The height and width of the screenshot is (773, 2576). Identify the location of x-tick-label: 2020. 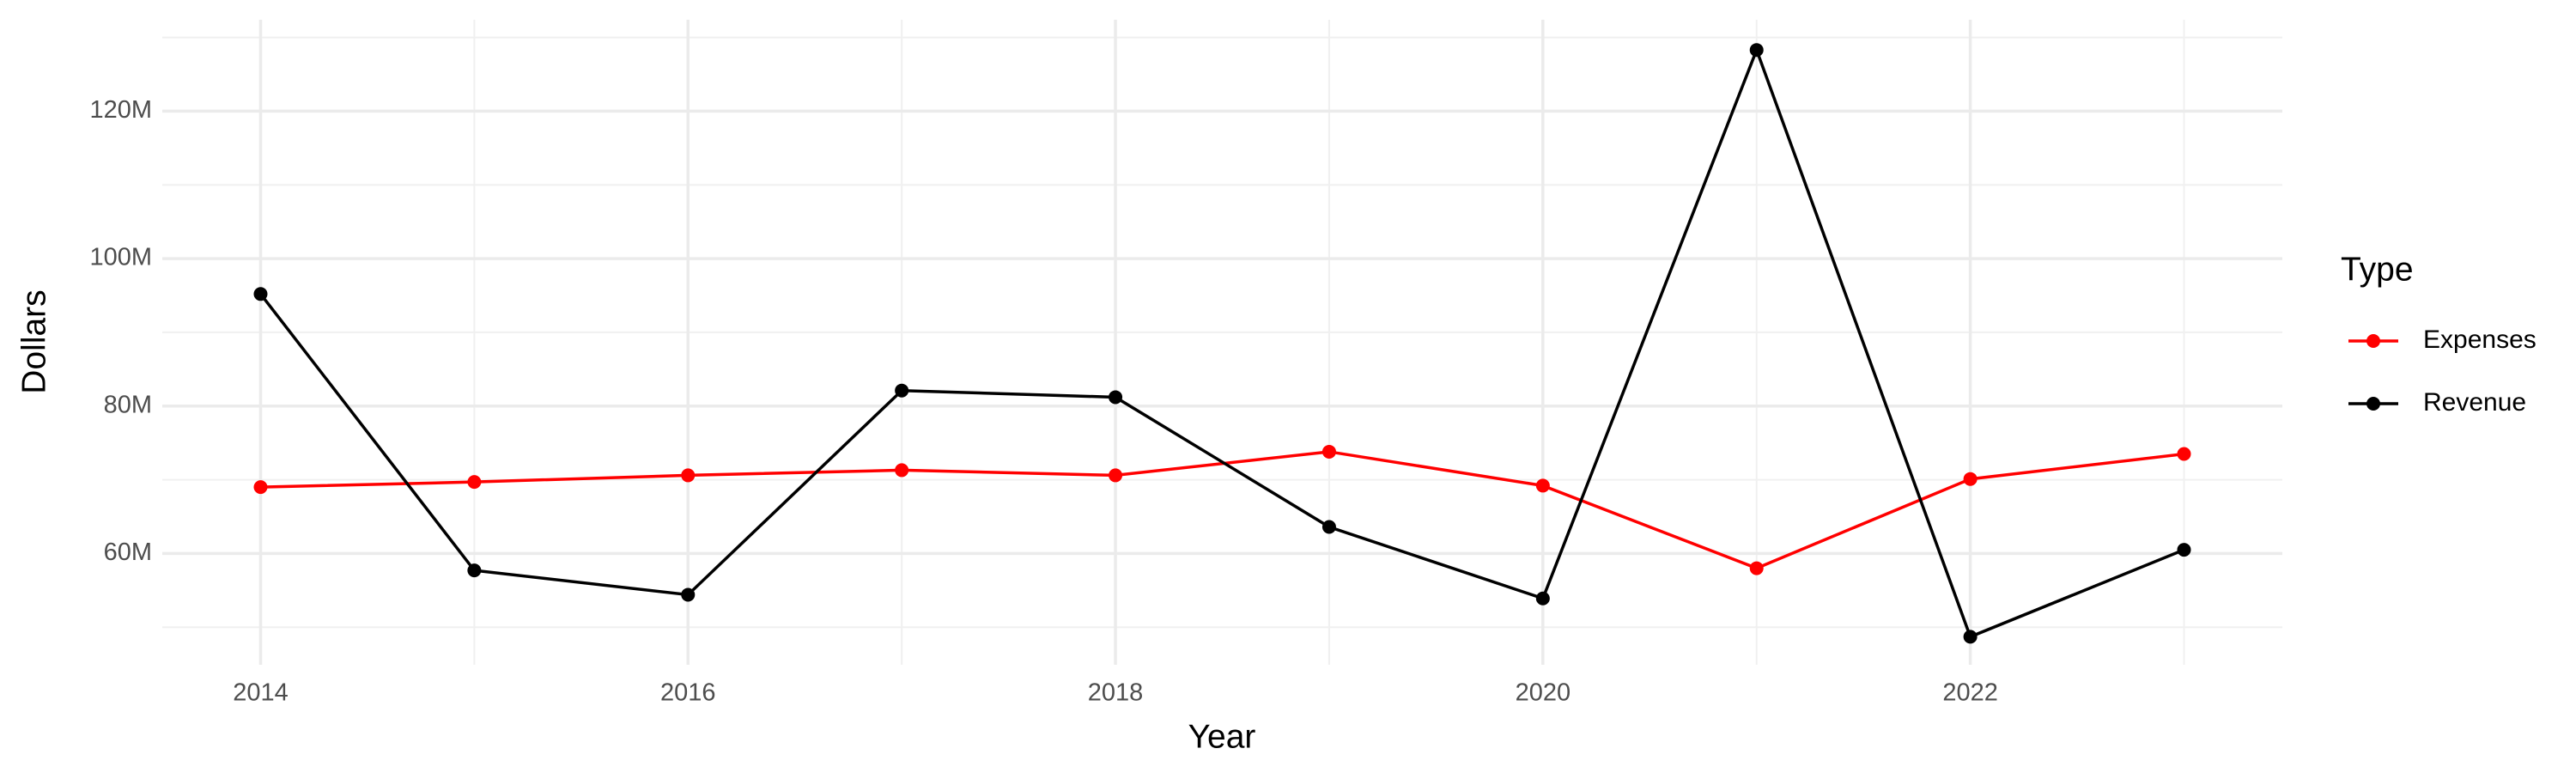
(1543, 693).